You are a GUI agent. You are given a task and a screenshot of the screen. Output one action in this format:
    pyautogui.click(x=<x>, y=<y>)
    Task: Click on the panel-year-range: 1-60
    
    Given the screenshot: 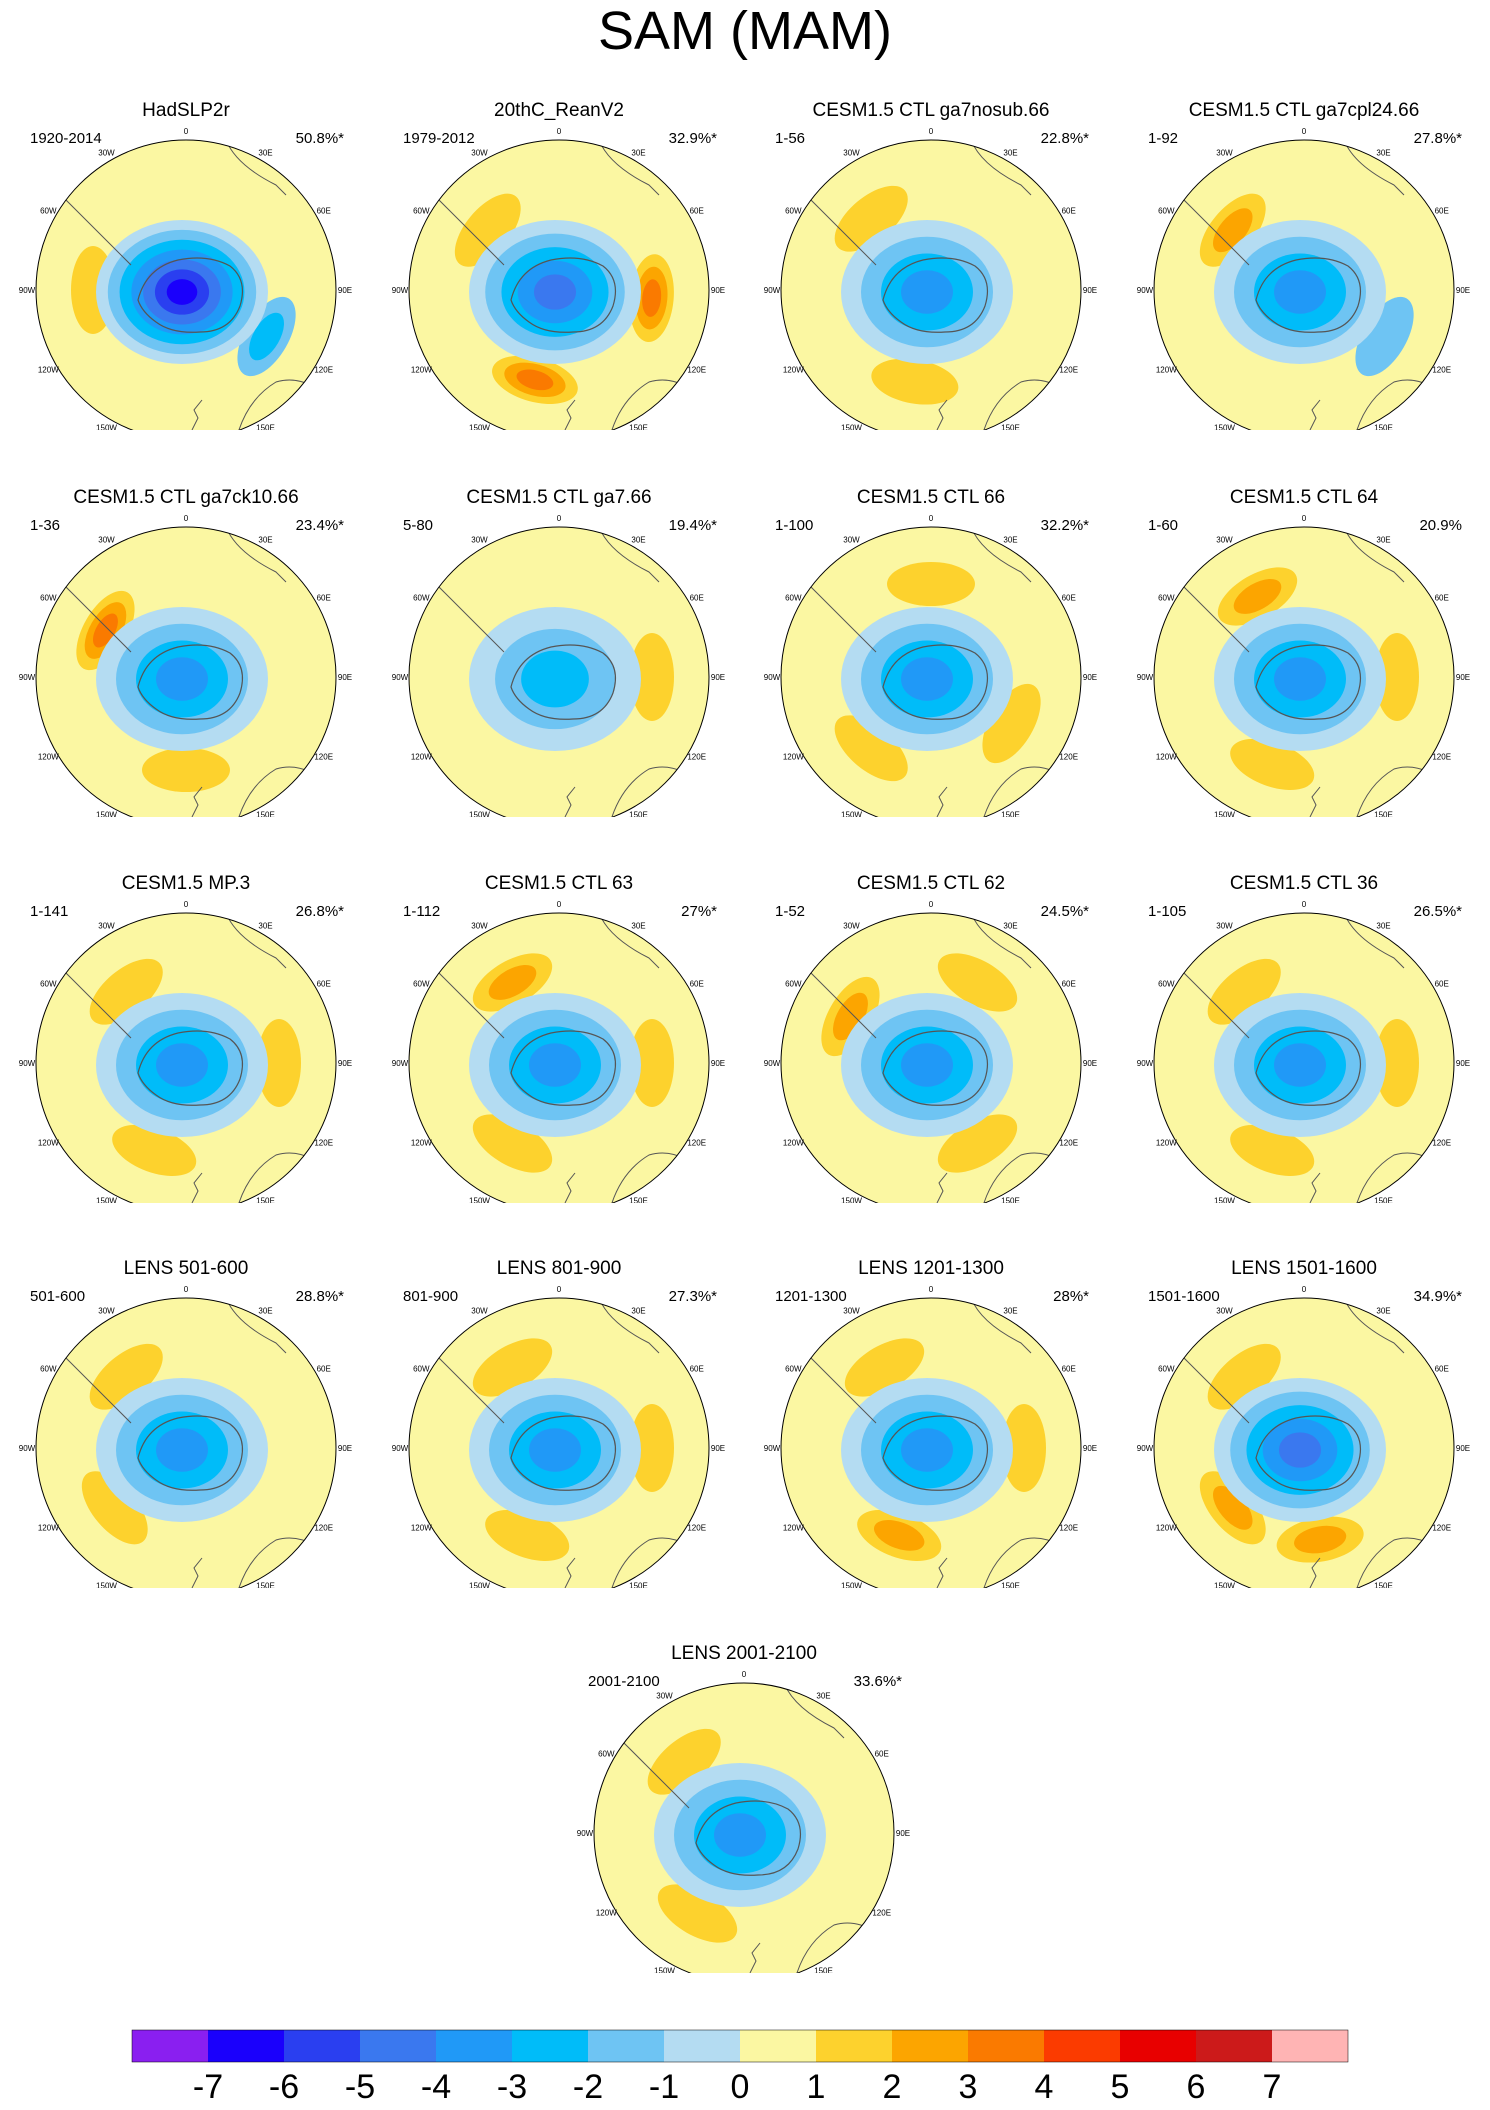 What is the action you would take?
    pyautogui.click(x=1163, y=525)
    